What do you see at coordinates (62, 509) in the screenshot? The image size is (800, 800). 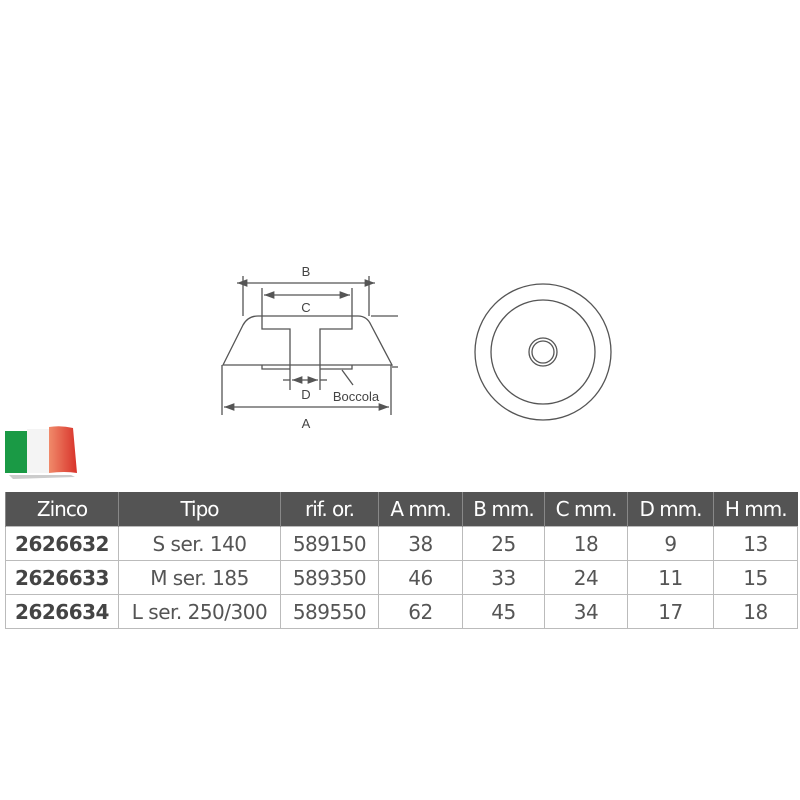 I see `header-zinco: Zinco` at bounding box center [62, 509].